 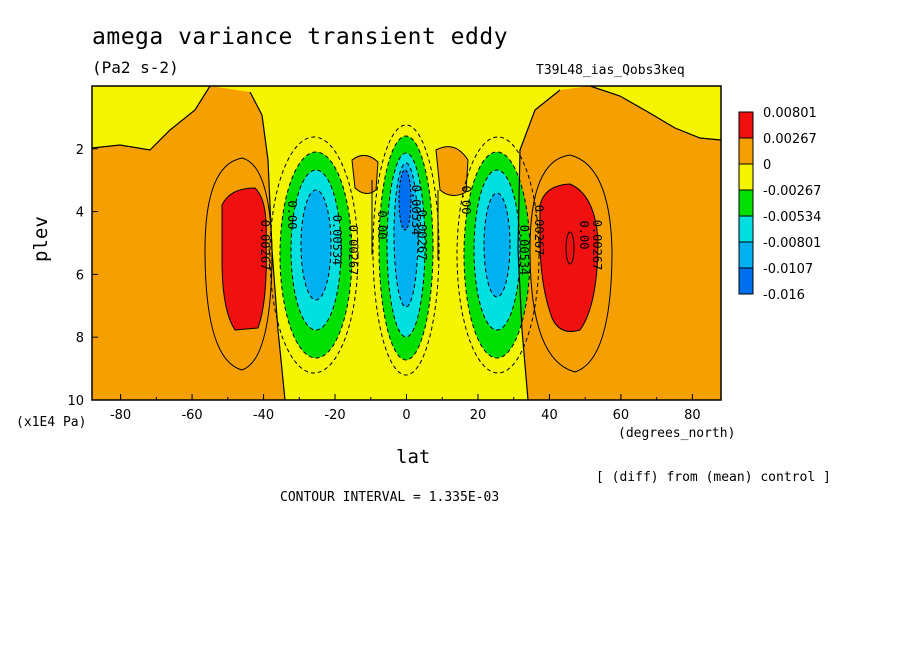 What do you see at coordinates (792, 217) in the screenshot?
I see `legend-label: -0.00534` at bounding box center [792, 217].